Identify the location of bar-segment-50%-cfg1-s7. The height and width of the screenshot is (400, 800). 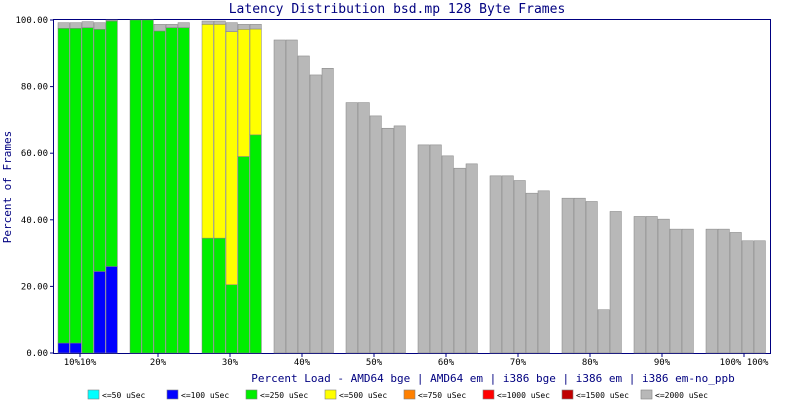
(351, 228).